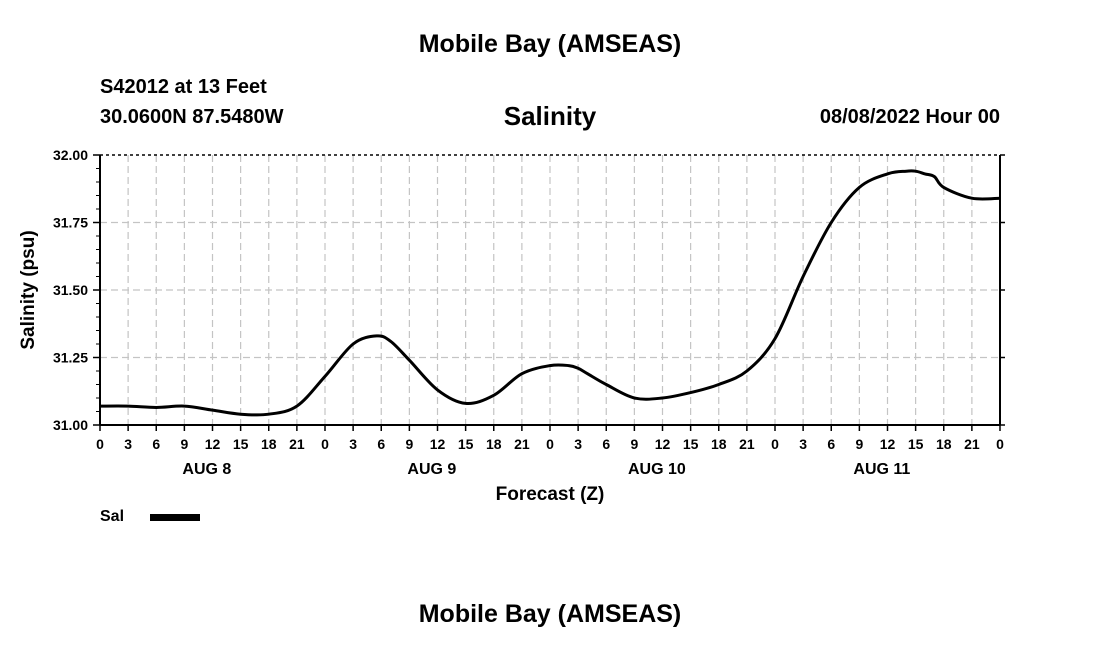  What do you see at coordinates (112, 516) in the screenshot?
I see `legend-label: Sal` at bounding box center [112, 516].